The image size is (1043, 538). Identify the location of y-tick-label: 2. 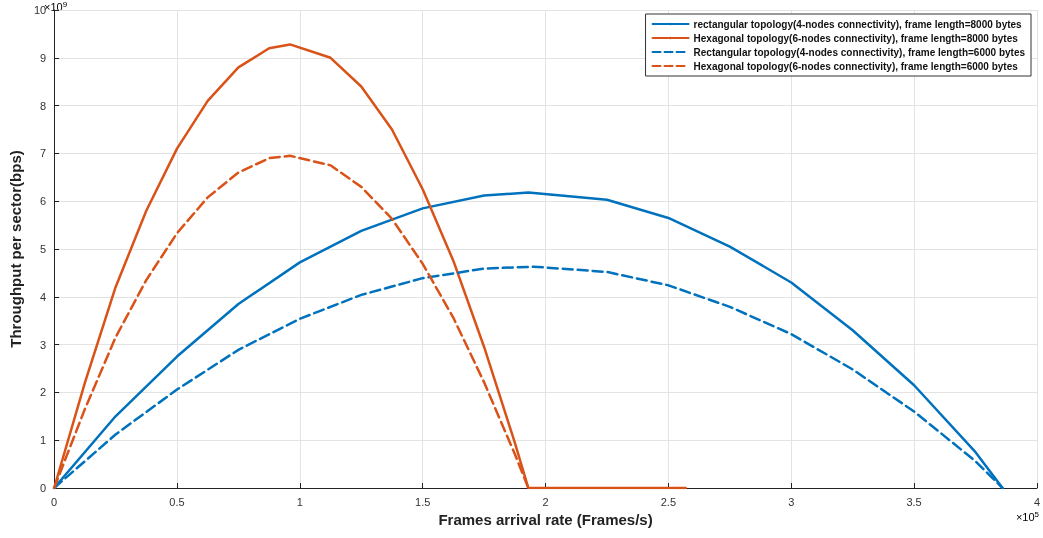
(43, 392).